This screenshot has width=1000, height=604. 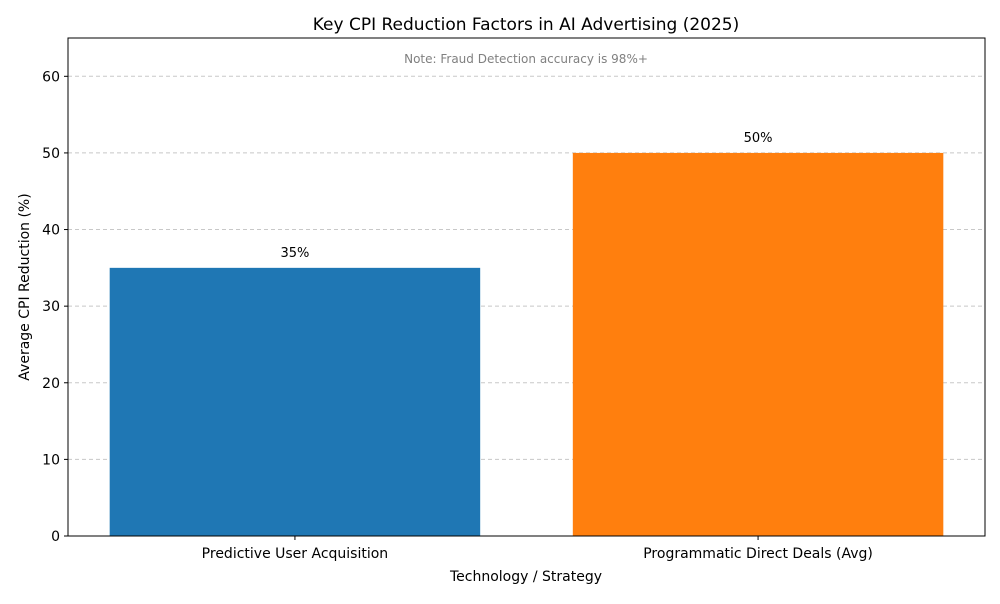 What do you see at coordinates (295, 554) in the screenshot?
I see `x-tick-label: Predictive User Acquisition` at bounding box center [295, 554].